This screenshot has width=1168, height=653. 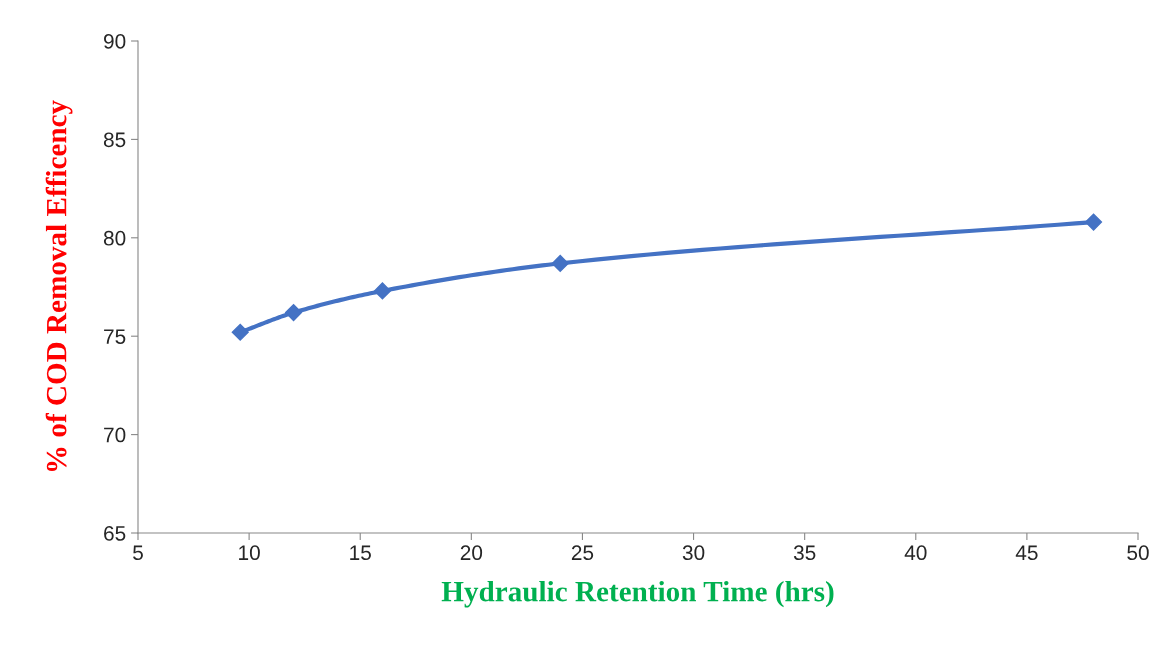 What do you see at coordinates (1026, 553) in the screenshot?
I see `x-tick-label: 45` at bounding box center [1026, 553].